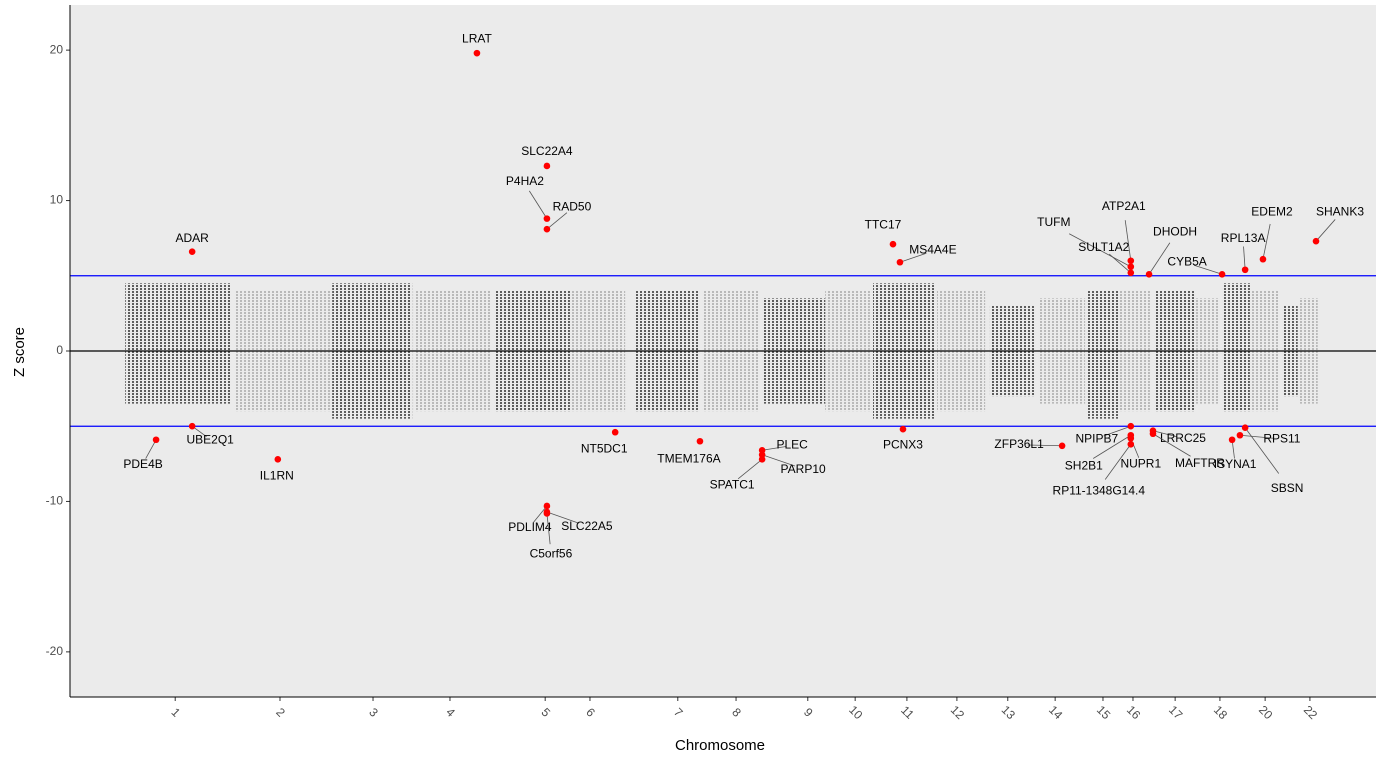 The image size is (1384, 761). Describe the element at coordinates (590, 712) in the screenshot. I see `x-tick-label: 6` at that location.